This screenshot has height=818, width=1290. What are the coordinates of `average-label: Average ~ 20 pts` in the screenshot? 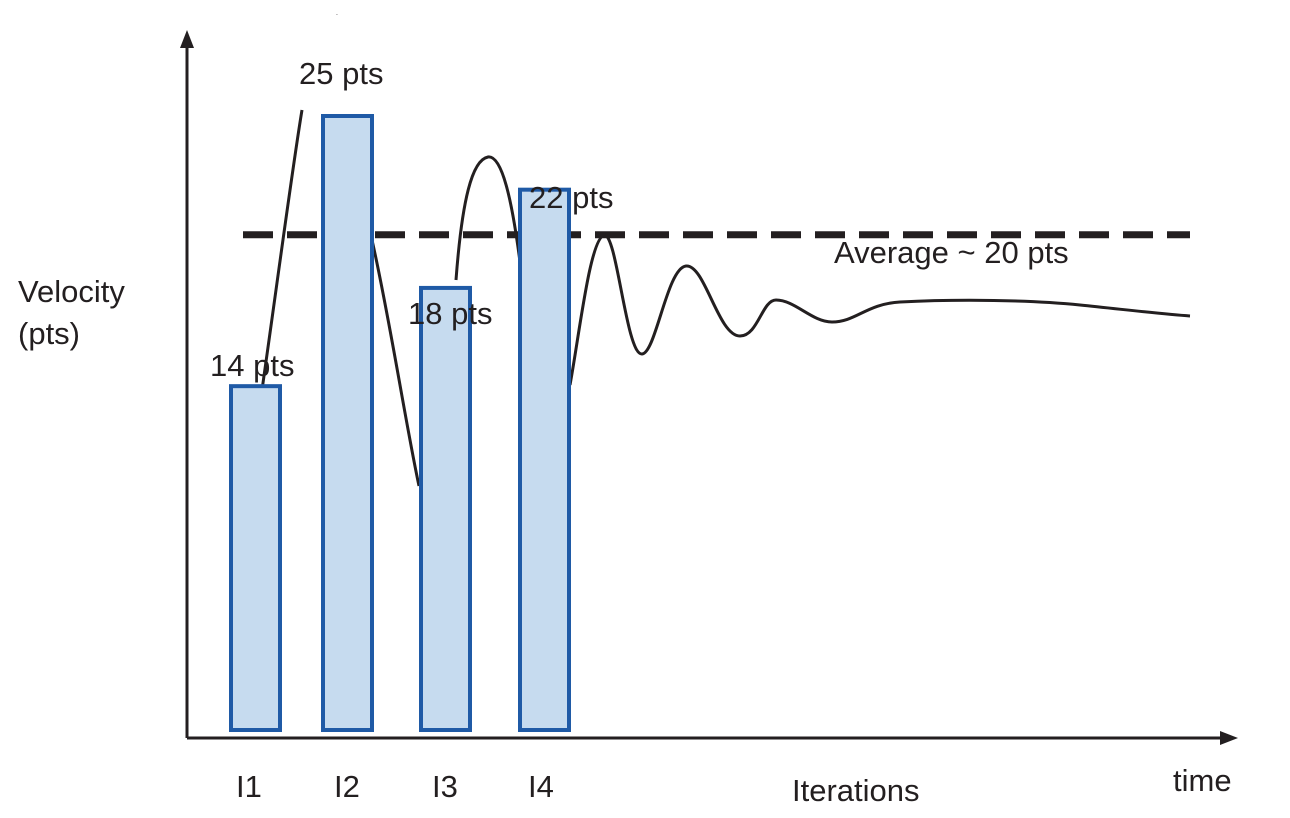 It's located at (951, 252).